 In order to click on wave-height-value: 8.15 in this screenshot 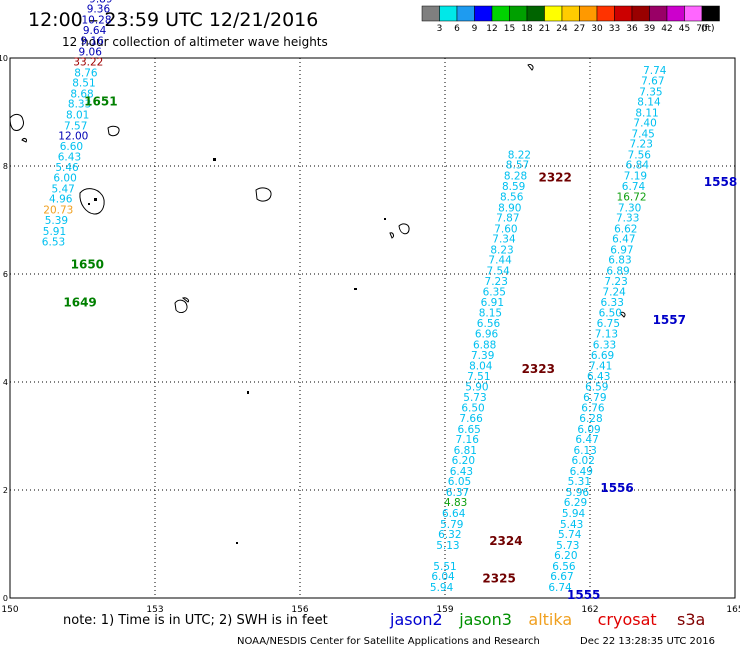, I will do `click(490, 314)`.